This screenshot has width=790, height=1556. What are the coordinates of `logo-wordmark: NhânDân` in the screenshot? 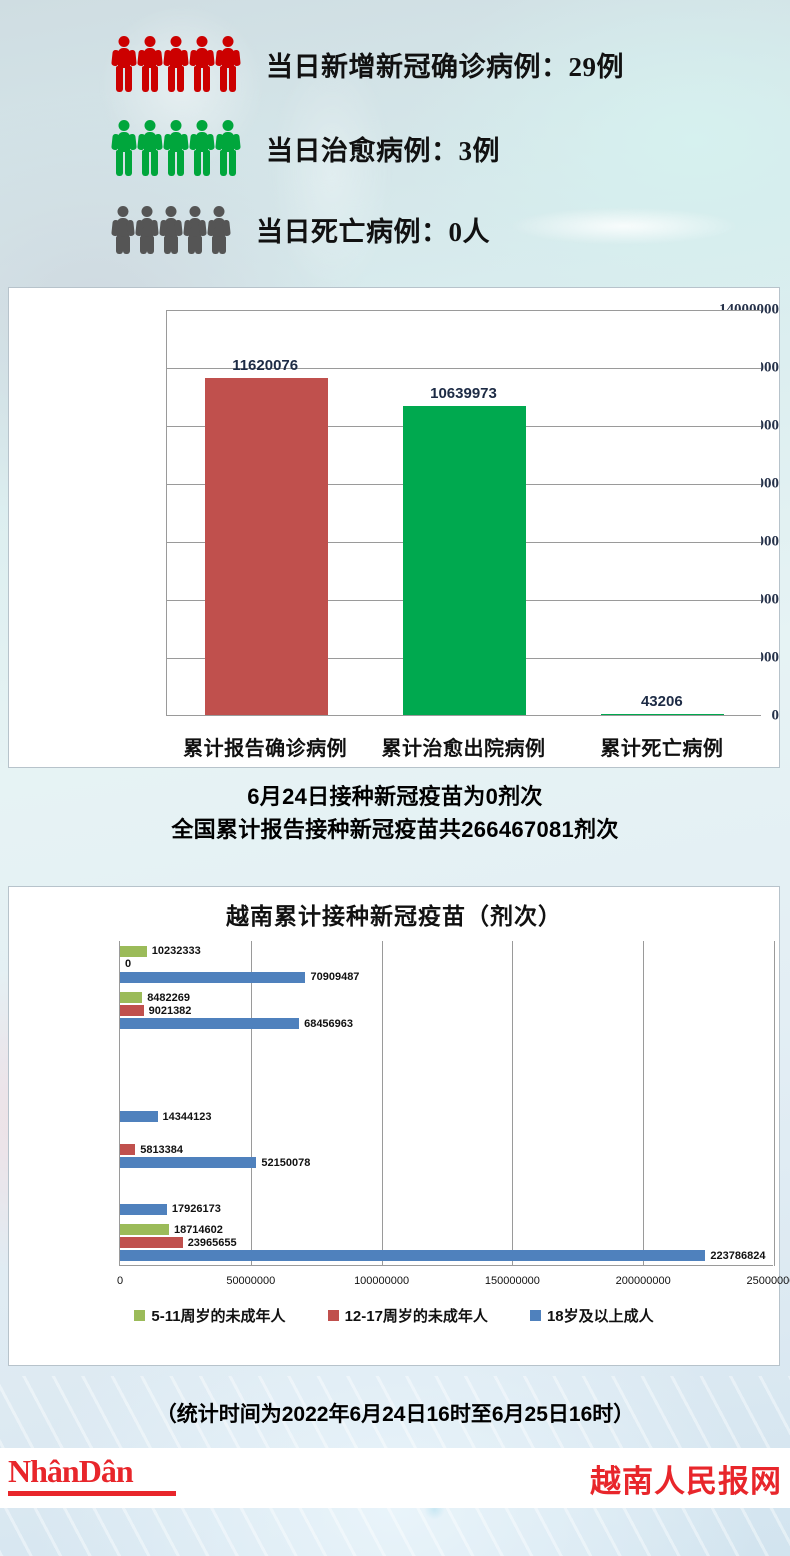 It's located at (71, 1471).